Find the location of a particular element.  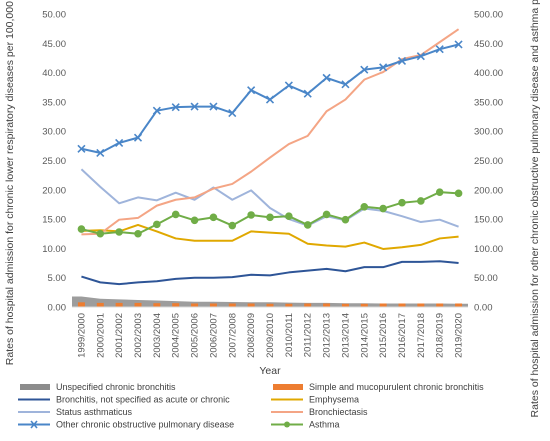

x-tick-label: 1999/2000 is located at coordinates (81, 335).